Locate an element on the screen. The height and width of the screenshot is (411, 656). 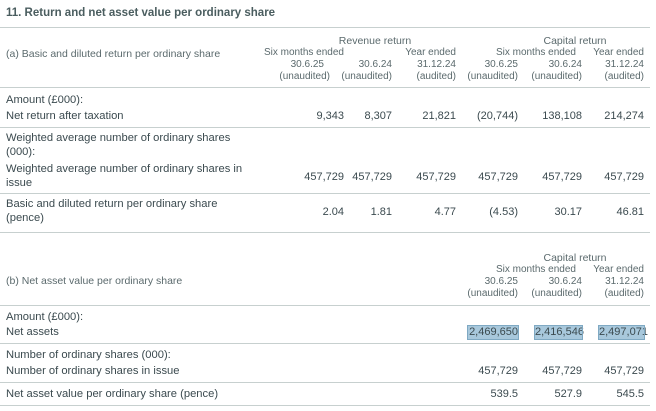
table-cell: 527.9 is located at coordinates (568, 394).